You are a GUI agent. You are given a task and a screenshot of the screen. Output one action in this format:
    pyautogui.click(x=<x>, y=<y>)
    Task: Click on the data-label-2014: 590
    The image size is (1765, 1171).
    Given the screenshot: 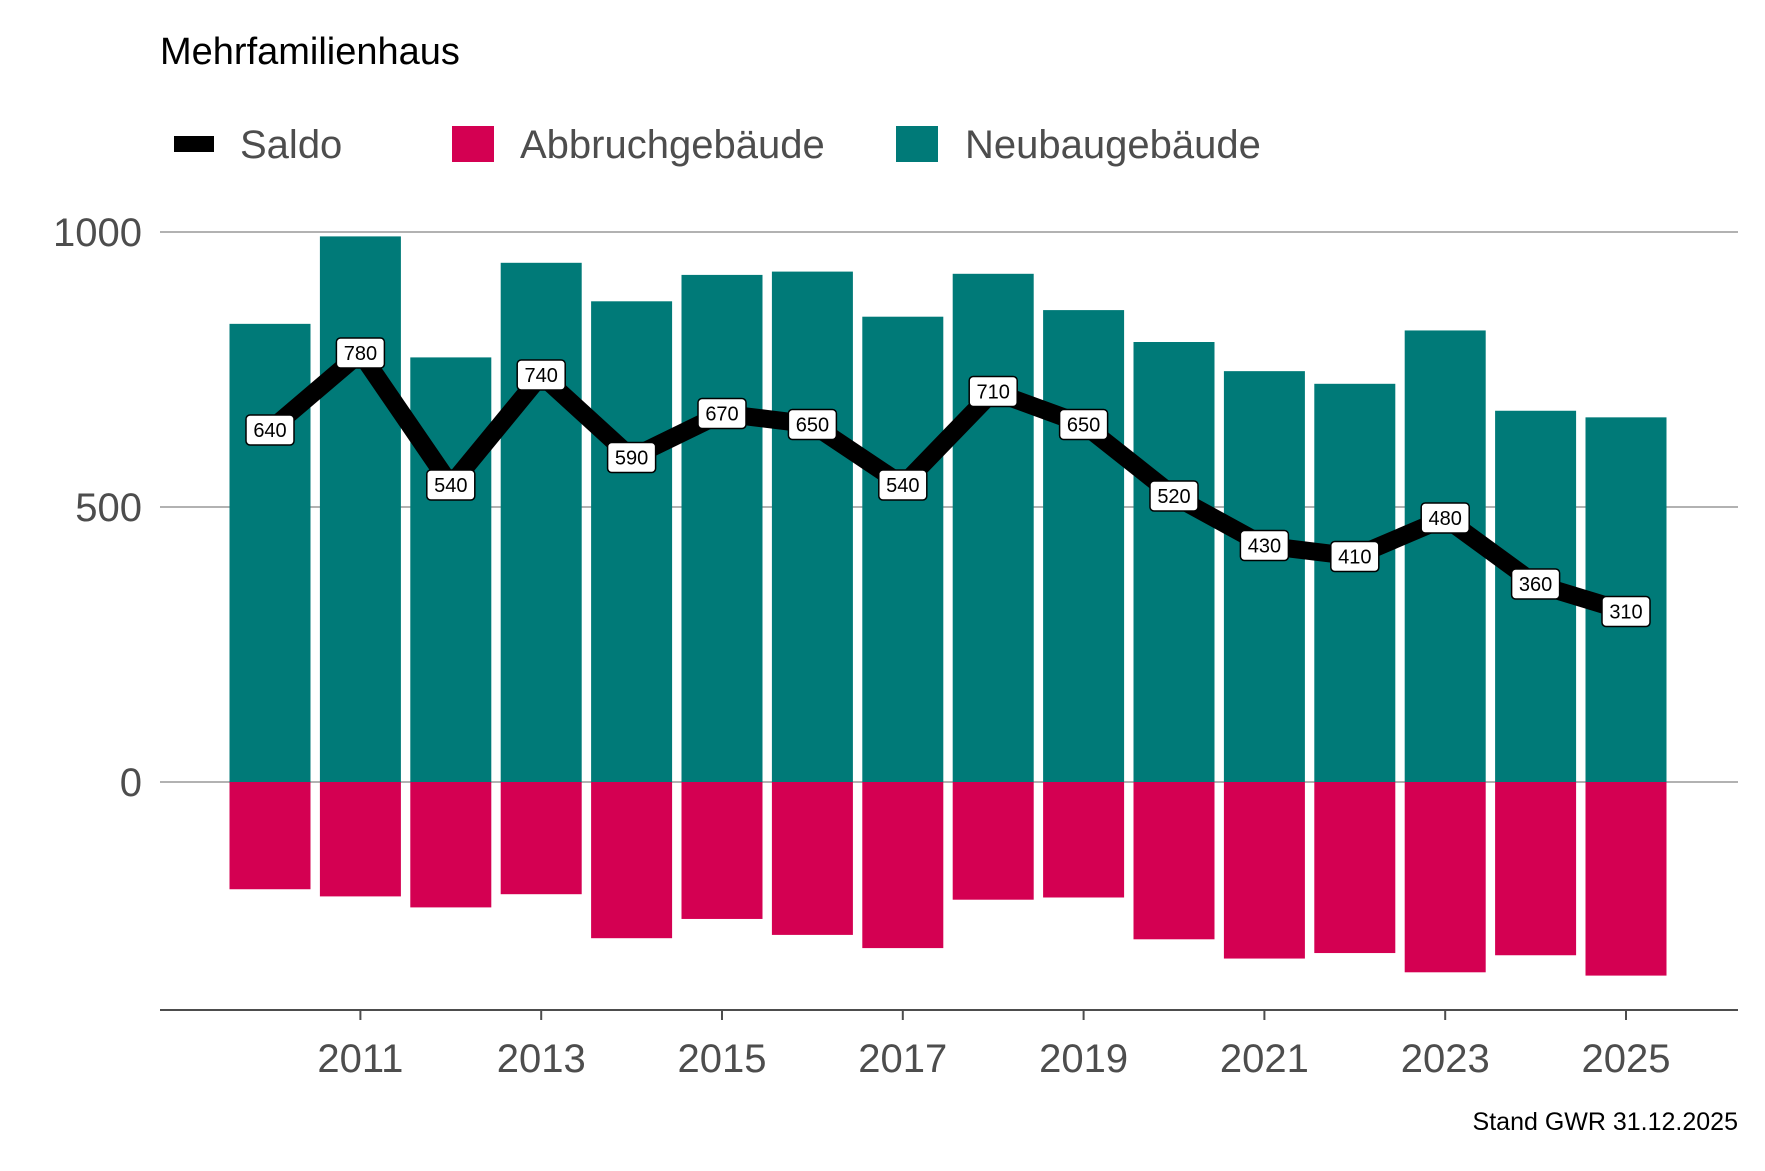 What is the action you would take?
    pyautogui.click(x=631, y=457)
    